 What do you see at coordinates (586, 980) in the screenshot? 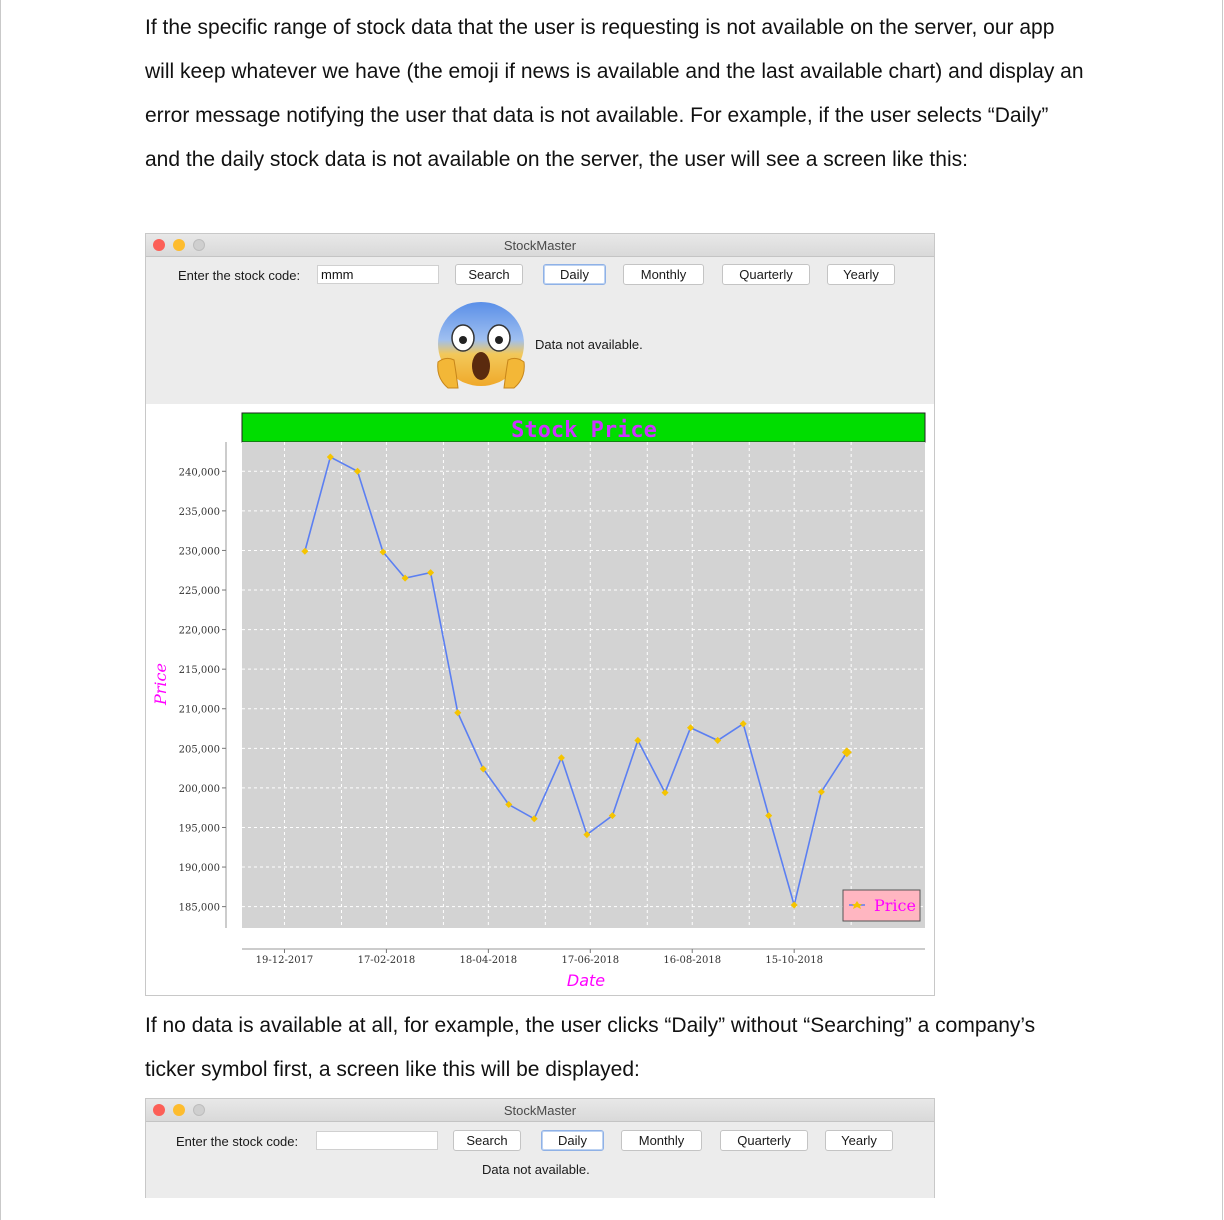
I see `x-axis-label: Date` at bounding box center [586, 980].